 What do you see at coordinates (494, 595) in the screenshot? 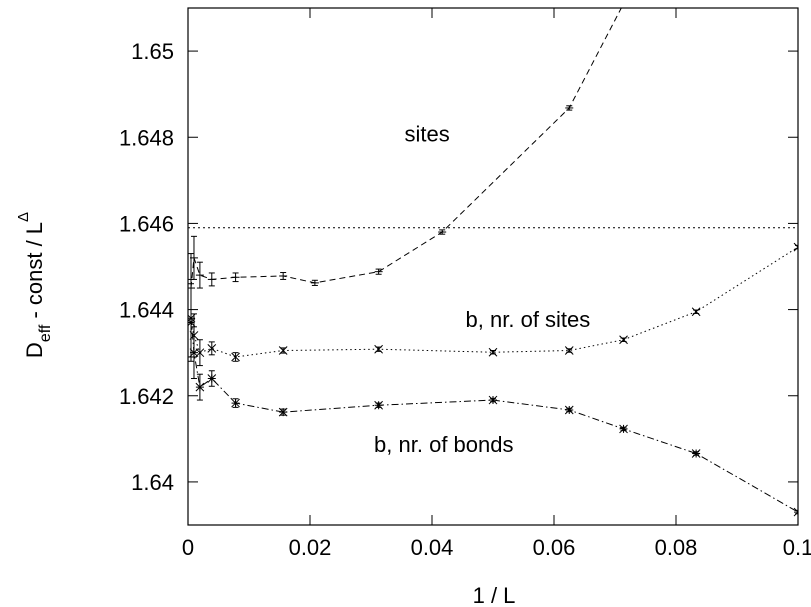
I see `x-axis-label: 1 / L` at bounding box center [494, 595].